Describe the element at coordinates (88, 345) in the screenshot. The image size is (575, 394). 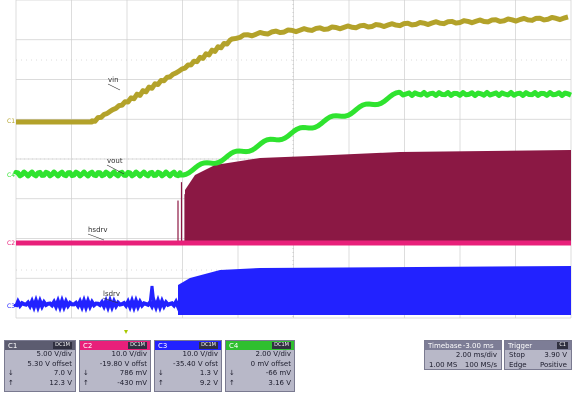
I see `channel-name: C2` at that location.